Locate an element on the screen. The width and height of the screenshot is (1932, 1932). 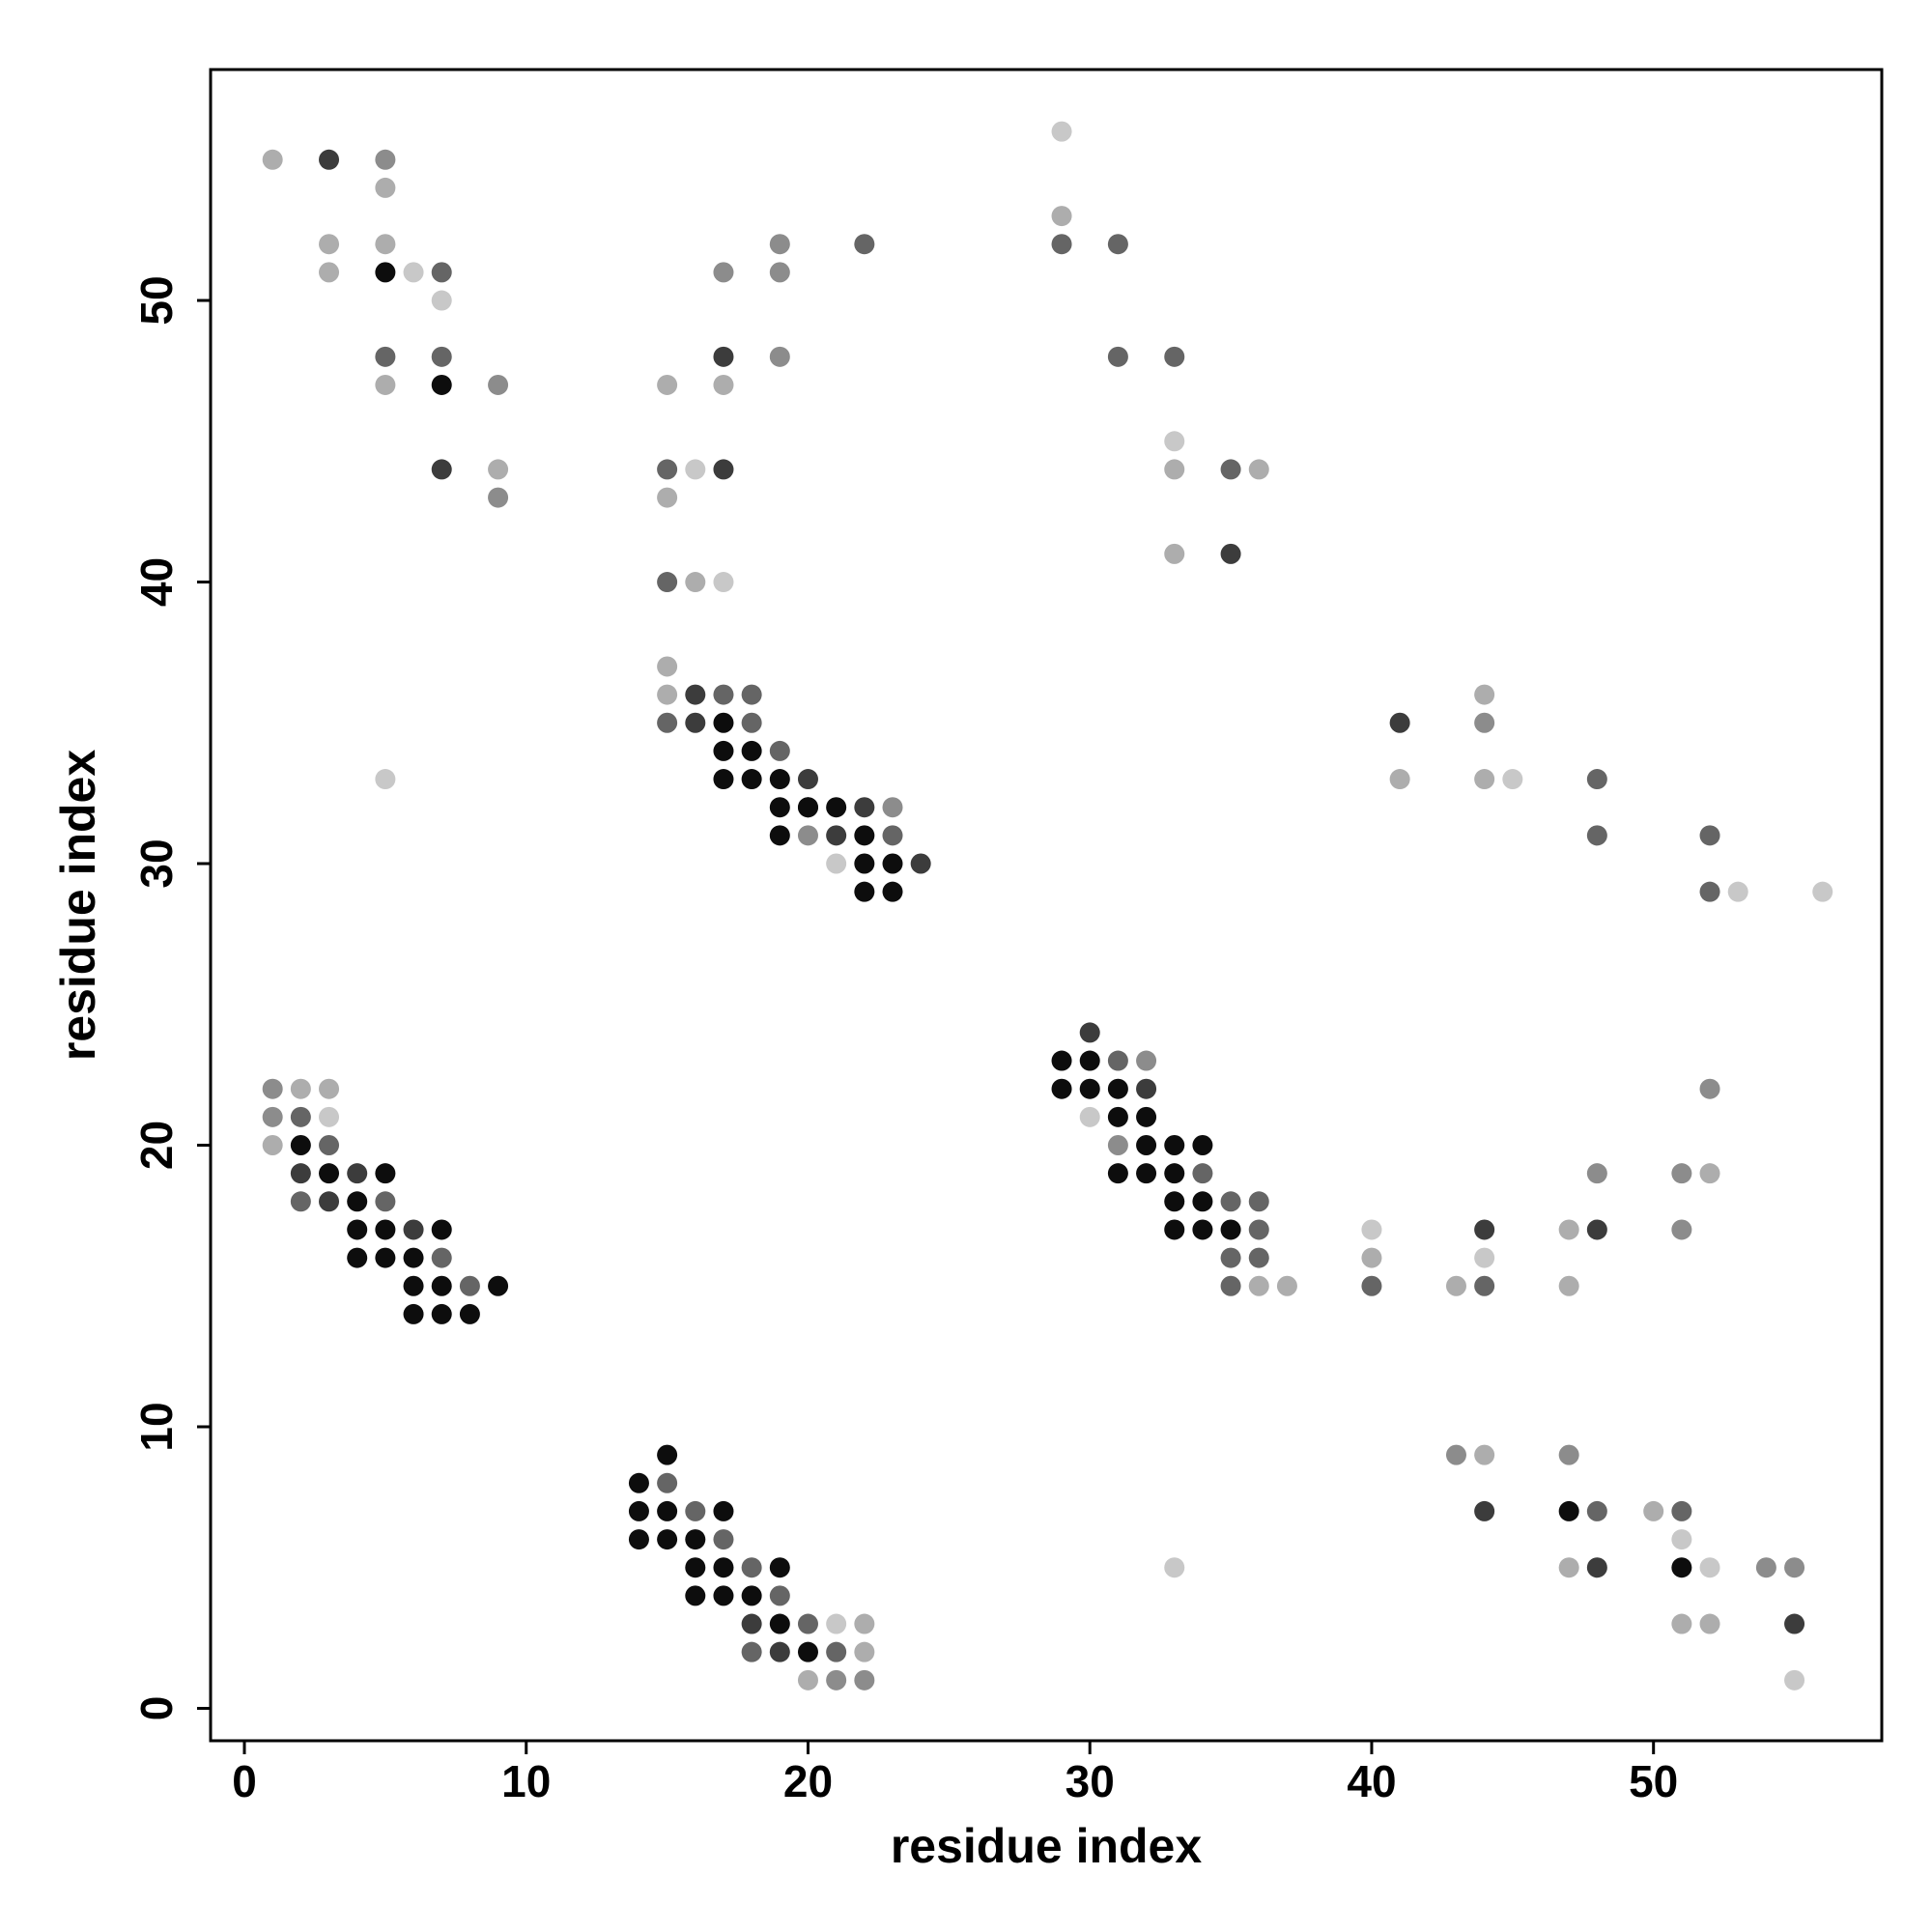
x-tick-label: 10 is located at coordinates (526, 1781).